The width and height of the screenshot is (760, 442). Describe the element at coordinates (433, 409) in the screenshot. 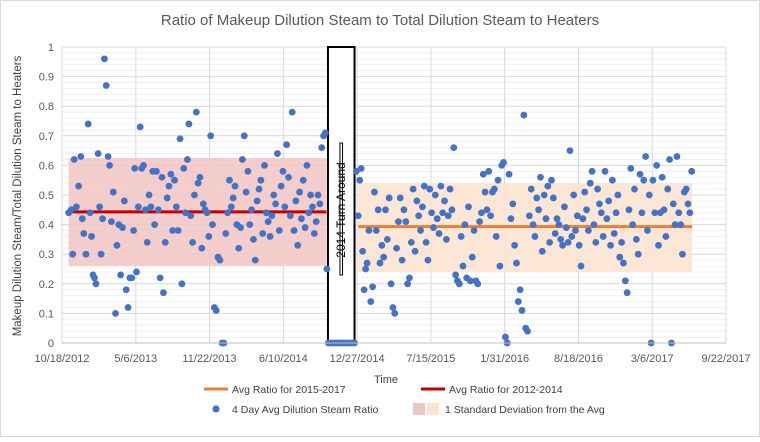

I see `legend-swatch-band` at that location.